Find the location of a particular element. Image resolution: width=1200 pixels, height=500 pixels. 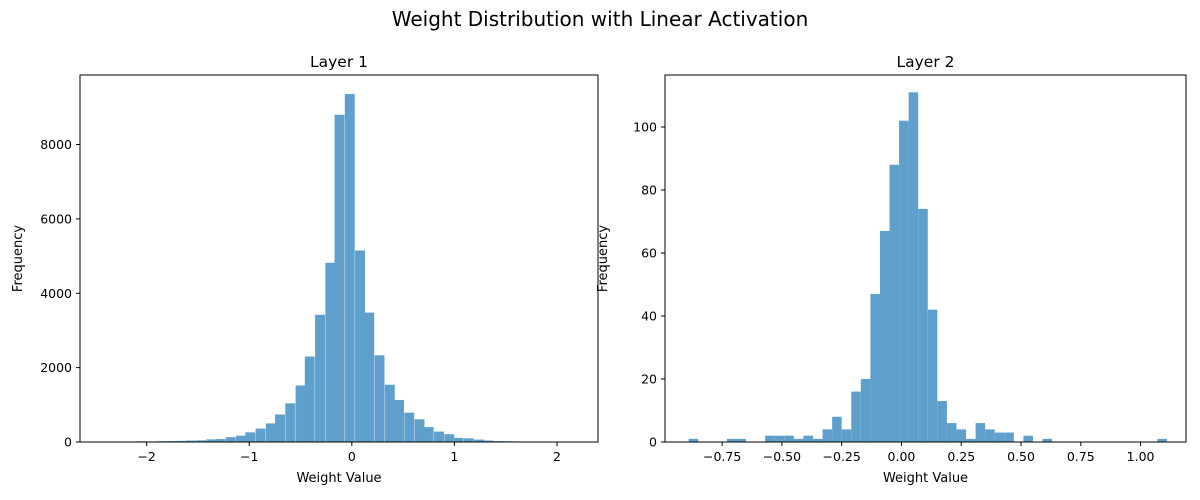

x-tick-label: −2 is located at coordinates (146, 456).